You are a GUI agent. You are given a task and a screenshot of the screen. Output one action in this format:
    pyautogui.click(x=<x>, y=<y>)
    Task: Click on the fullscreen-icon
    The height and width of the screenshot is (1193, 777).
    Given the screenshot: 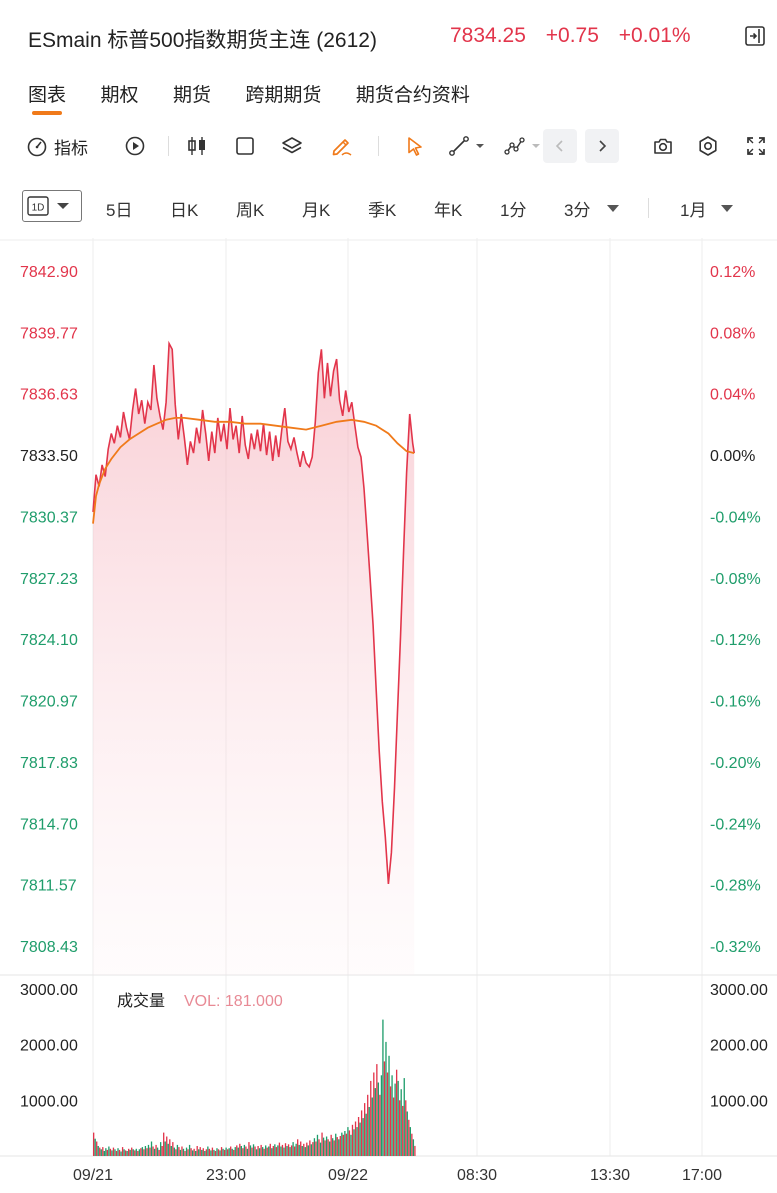 What is the action you would take?
    pyautogui.click(x=756, y=146)
    